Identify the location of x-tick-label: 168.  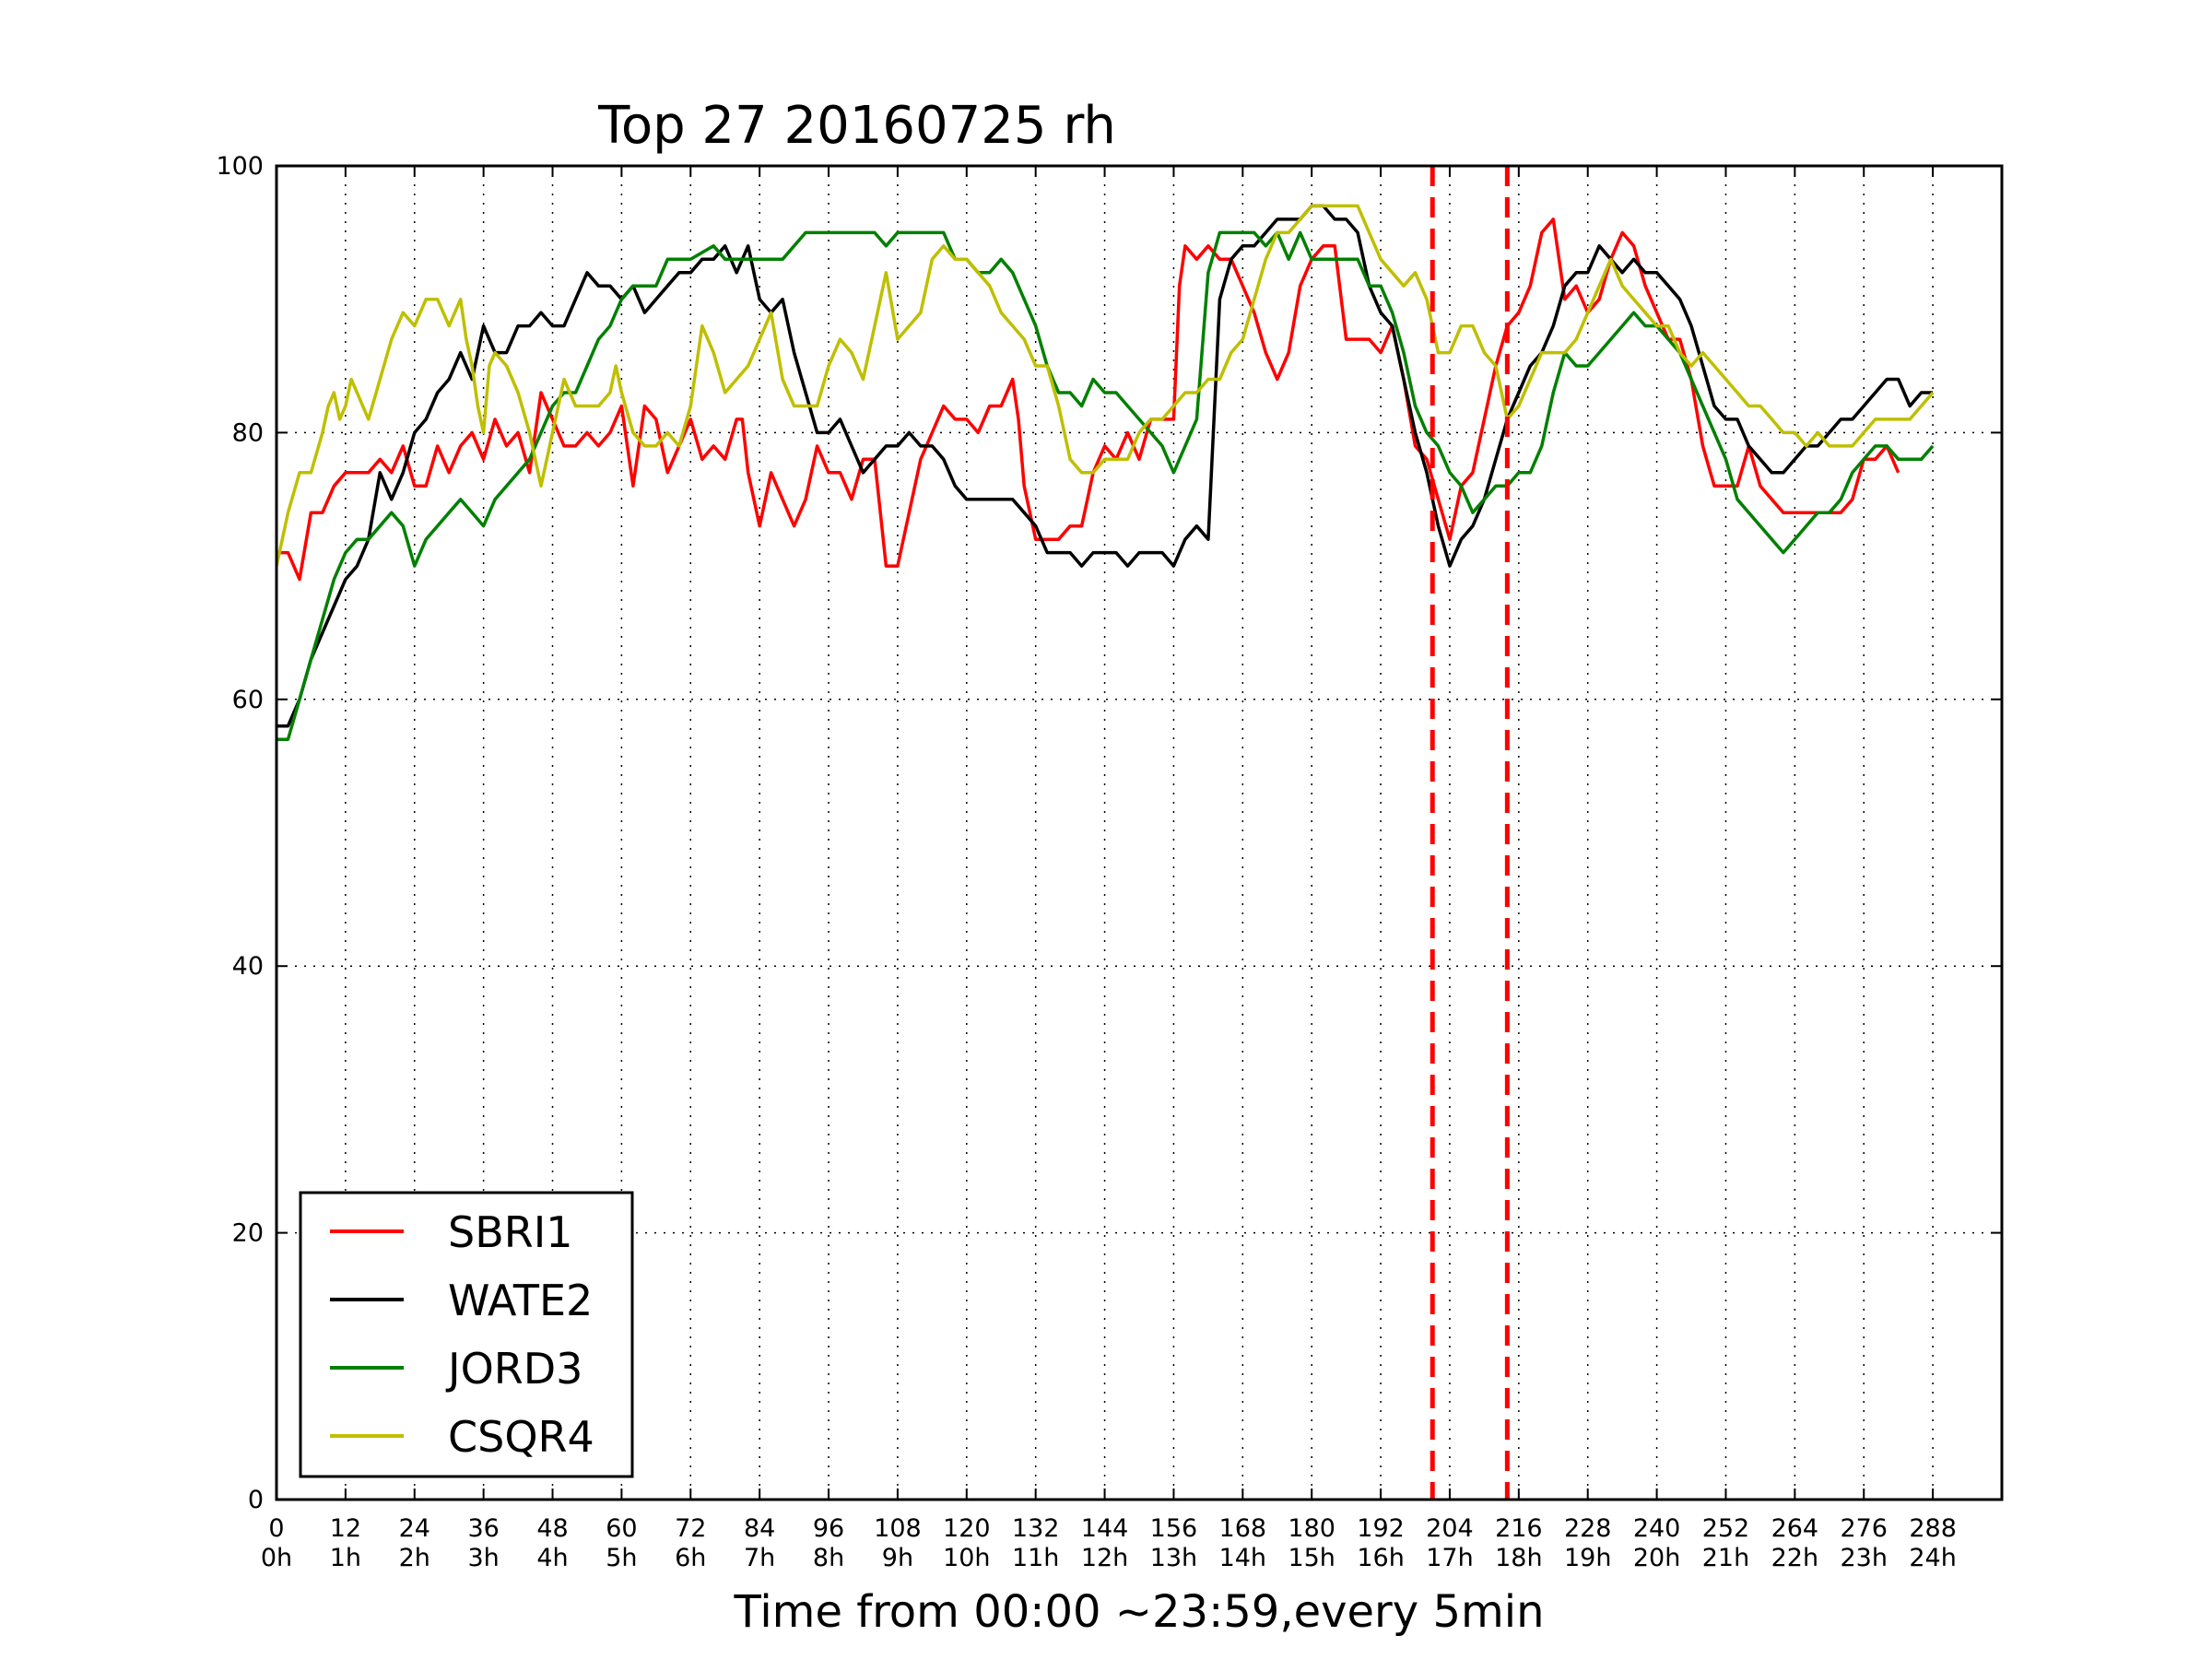
(1243, 1528).